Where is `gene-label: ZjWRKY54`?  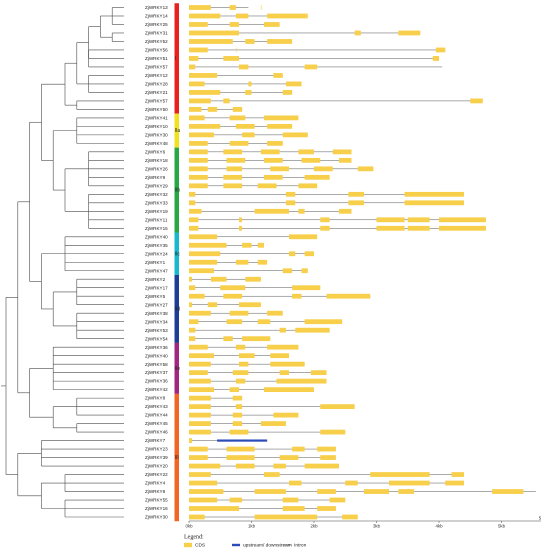
gene-label: ZjWRKY54 is located at coordinates (156, 338).